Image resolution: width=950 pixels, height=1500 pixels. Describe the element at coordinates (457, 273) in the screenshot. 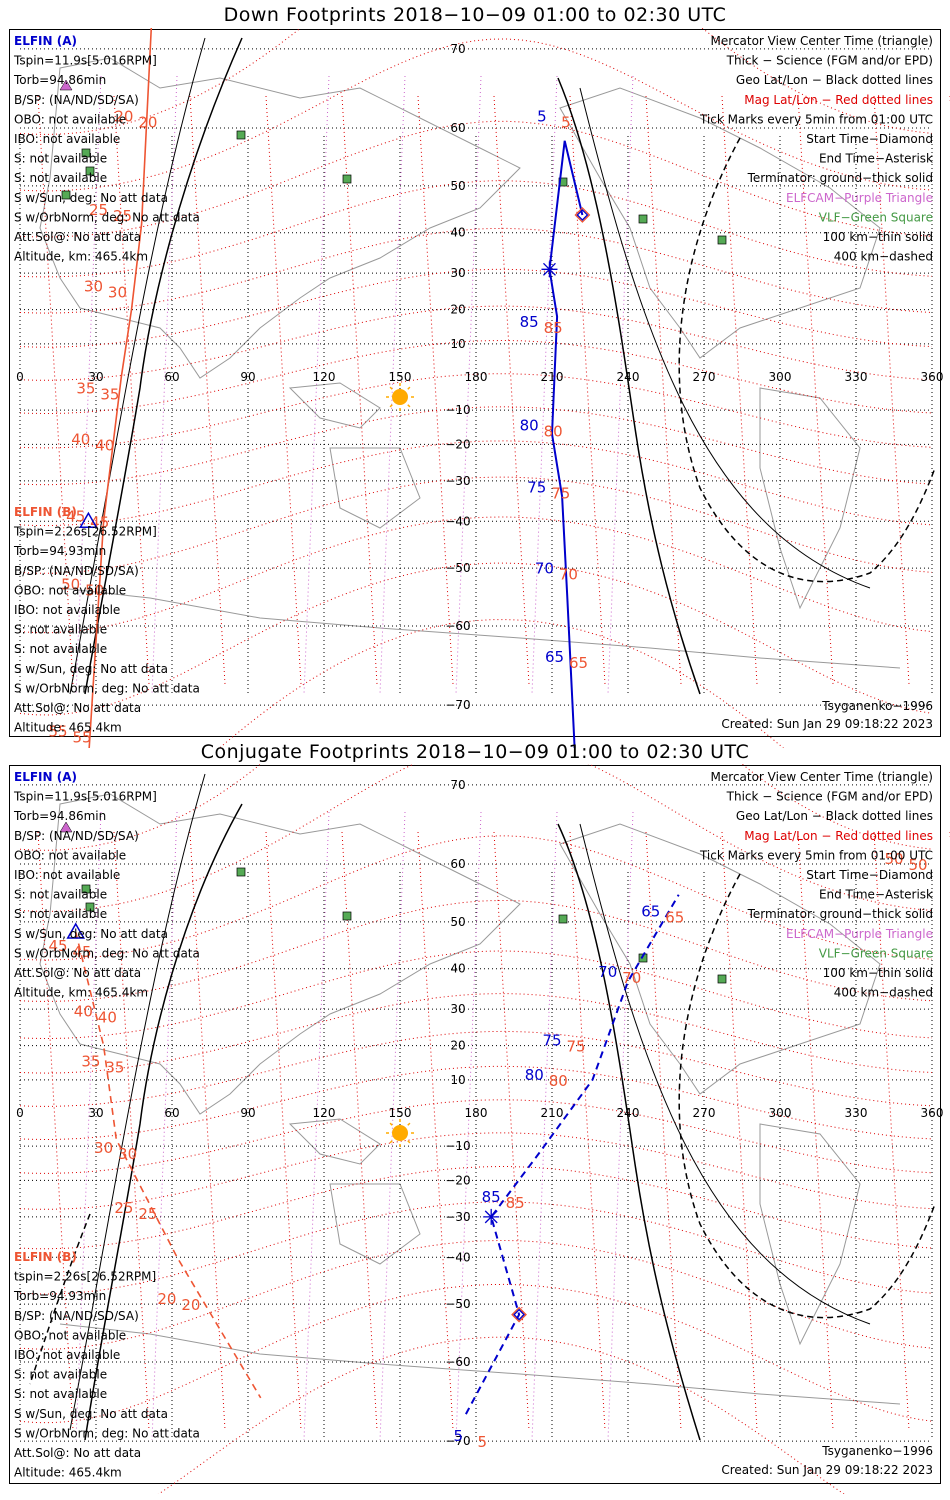

I see `y-tick-label: 30` at that location.